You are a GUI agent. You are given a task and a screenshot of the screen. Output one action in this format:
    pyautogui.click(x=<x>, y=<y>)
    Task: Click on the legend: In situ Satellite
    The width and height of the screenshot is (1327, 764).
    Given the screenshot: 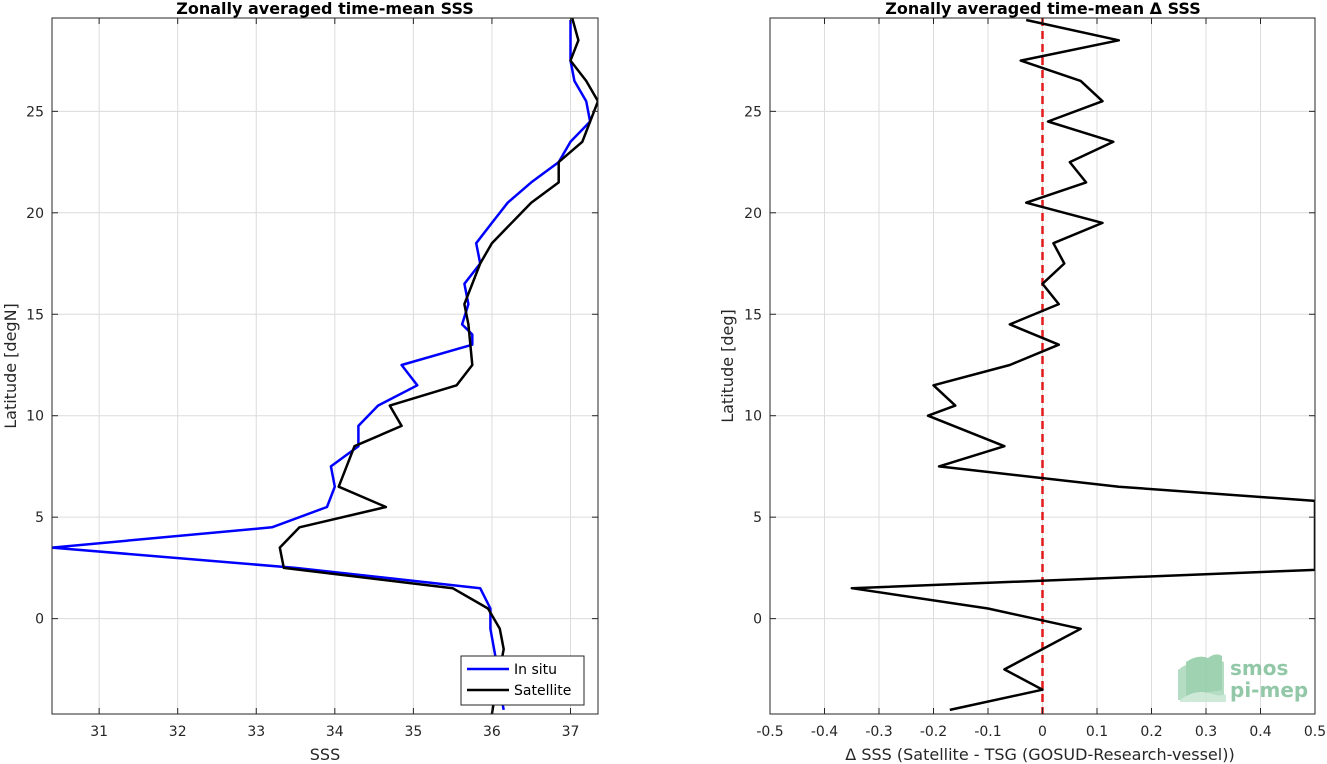 What is the action you would take?
    pyautogui.click(x=522, y=680)
    